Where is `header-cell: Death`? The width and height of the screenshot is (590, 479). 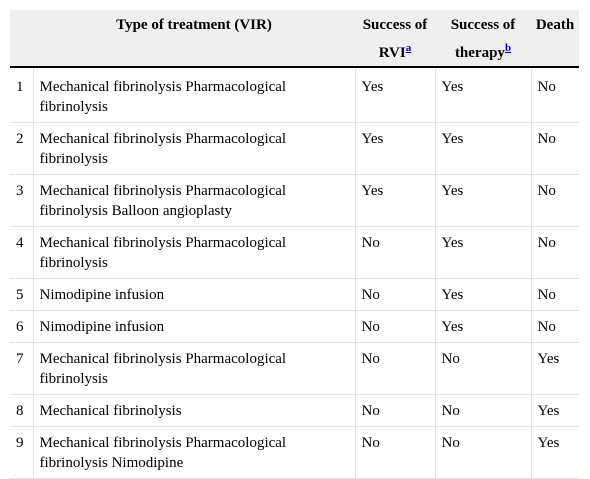
header-cell: Death is located at coordinates (555, 39).